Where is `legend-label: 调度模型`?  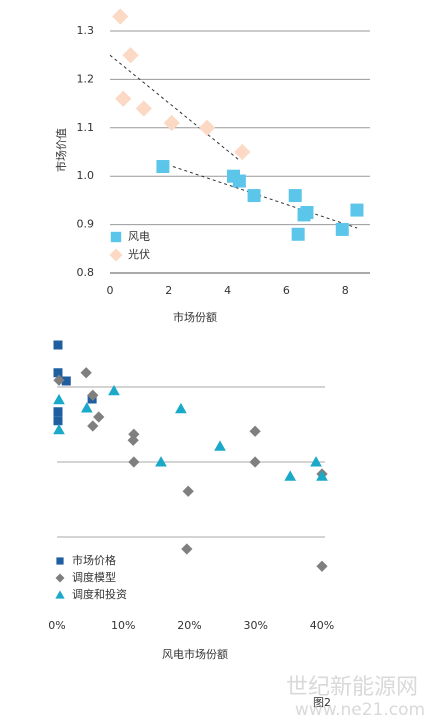
legend-label: 调度模型 is located at coordinates (94, 577).